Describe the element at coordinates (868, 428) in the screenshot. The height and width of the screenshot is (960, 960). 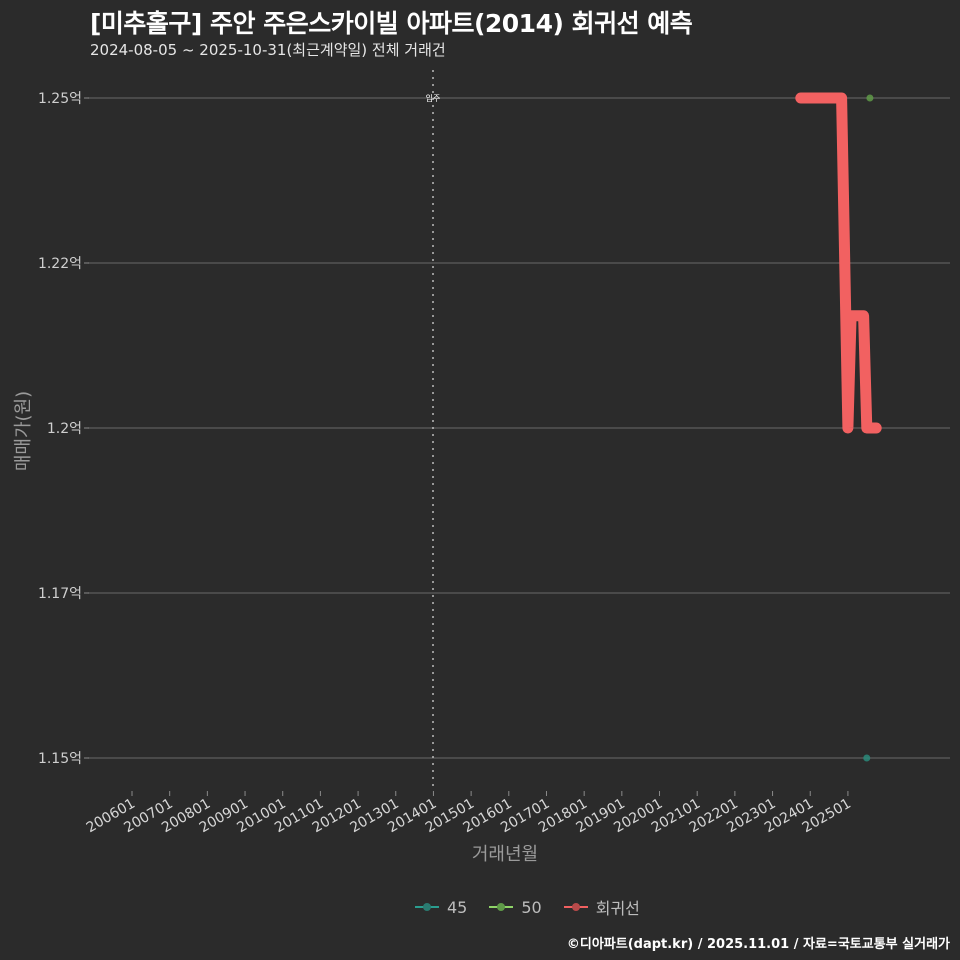
I see `scatter-points` at that location.